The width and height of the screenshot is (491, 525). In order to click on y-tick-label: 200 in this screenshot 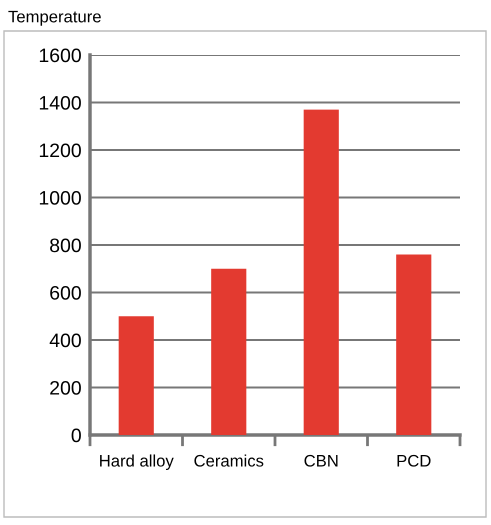, I will do `click(65, 387)`.